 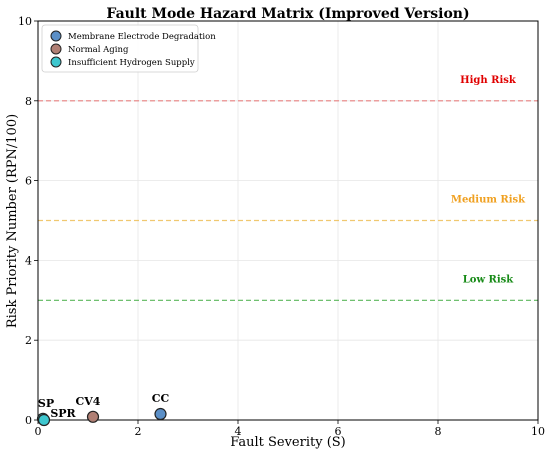 I want to click on threshold-label: Low Risk, so click(x=489, y=279).